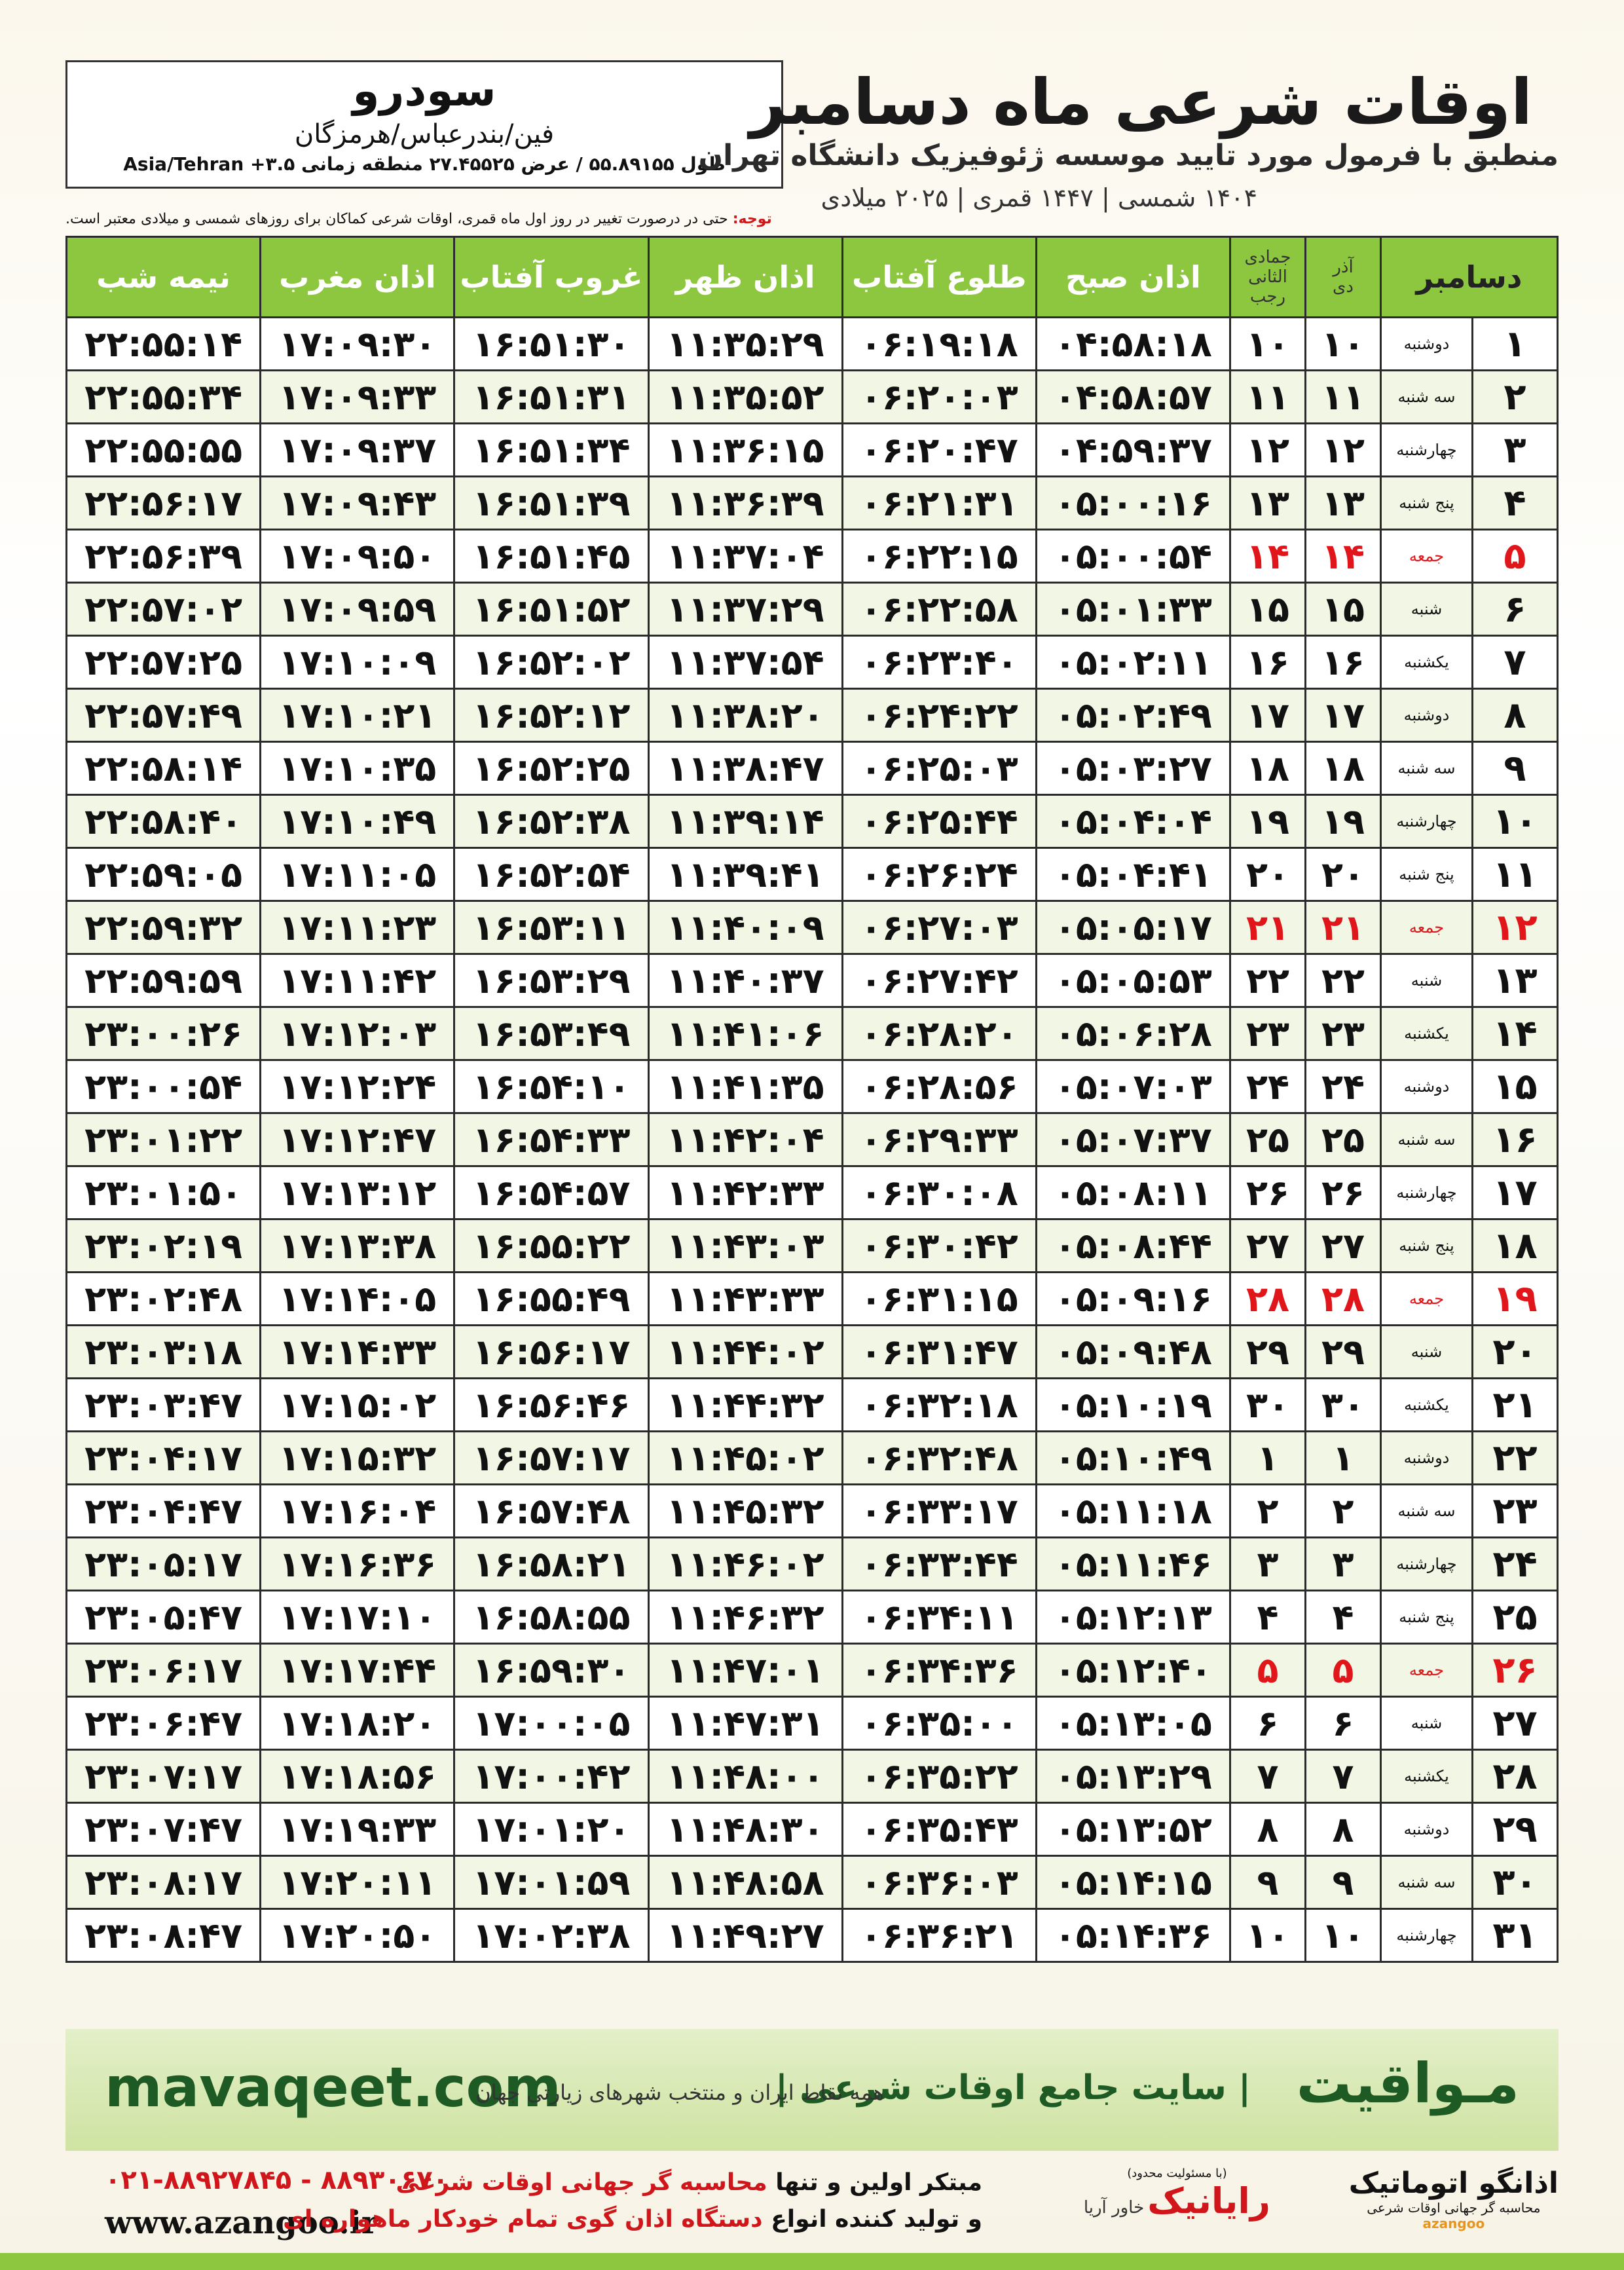 The image size is (1624, 2270). I want to click on time-cell: ۲۲:۵۹:۳۲, so click(163, 927).